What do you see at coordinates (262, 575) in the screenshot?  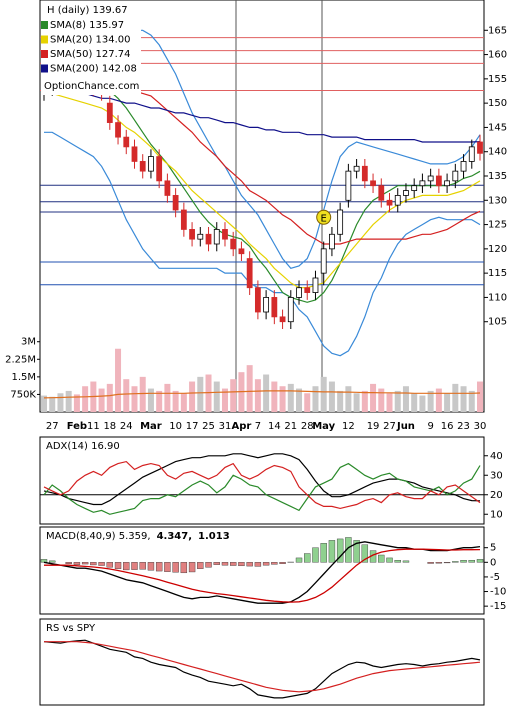 I see `macd-line` at bounding box center [262, 575].